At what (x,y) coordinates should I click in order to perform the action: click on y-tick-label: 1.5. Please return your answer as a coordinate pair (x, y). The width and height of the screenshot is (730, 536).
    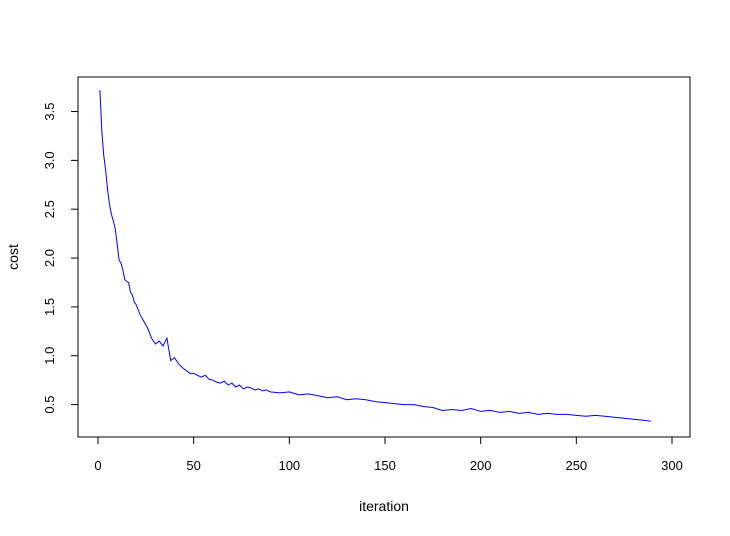
    Looking at the image, I should click on (49, 307).